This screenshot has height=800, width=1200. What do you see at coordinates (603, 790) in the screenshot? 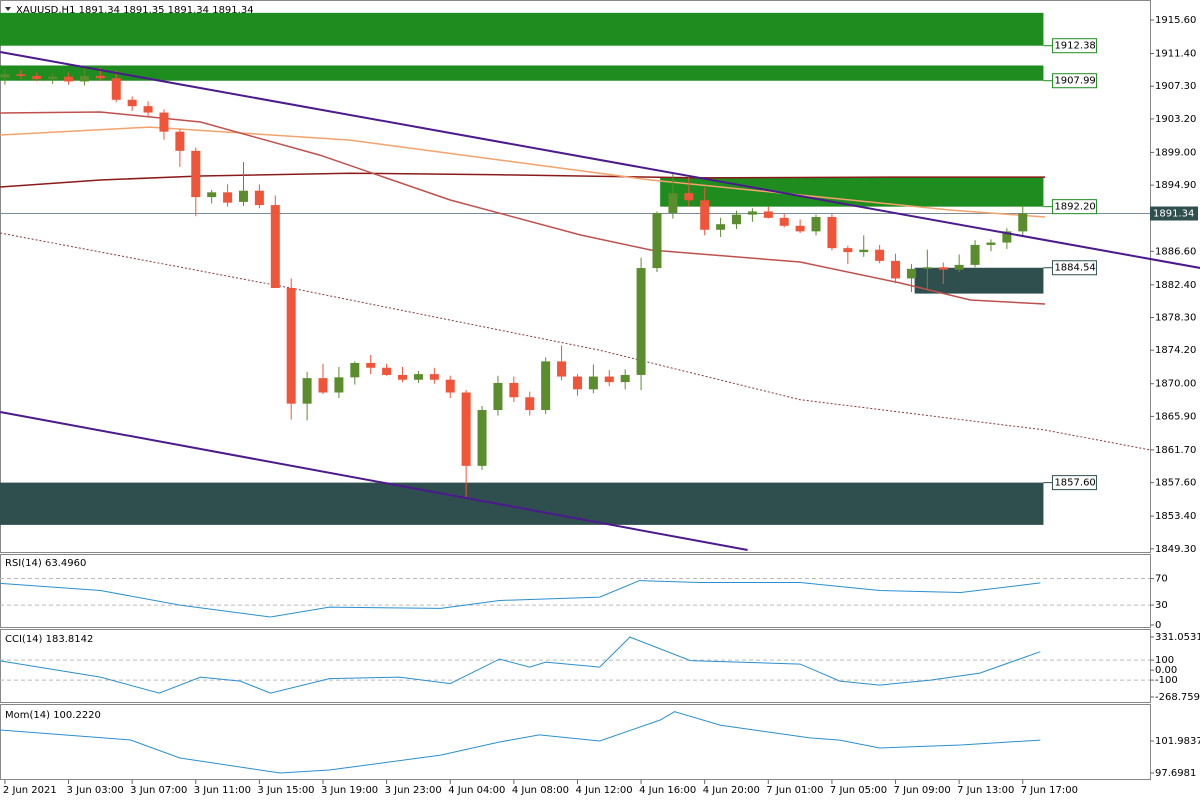
I see `x-tick-label: 4 Jun 12:00` at bounding box center [603, 790].